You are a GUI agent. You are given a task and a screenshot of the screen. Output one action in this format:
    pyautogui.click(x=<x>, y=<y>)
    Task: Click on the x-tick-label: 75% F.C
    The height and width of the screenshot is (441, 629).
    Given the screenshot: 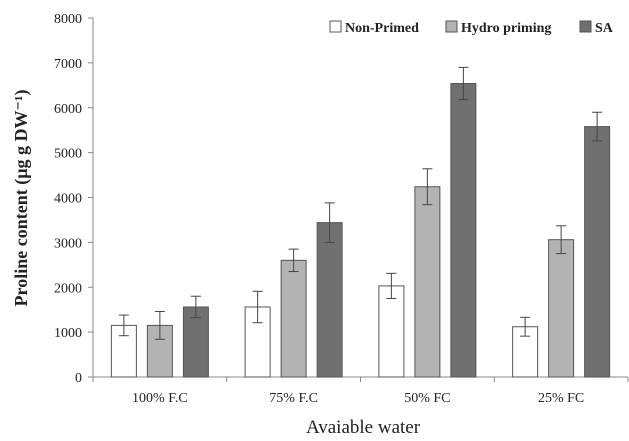 What is the action you would take?
    pyautogui.click(x=293, y=398)
    